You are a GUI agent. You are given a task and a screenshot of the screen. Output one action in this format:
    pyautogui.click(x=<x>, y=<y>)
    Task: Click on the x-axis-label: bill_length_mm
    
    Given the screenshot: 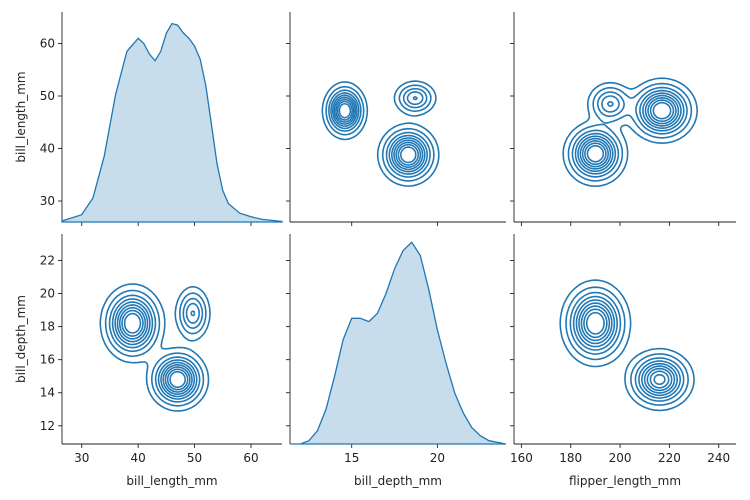 What is the action you would take?
    pyautogui.click(x=171, y=481)
    